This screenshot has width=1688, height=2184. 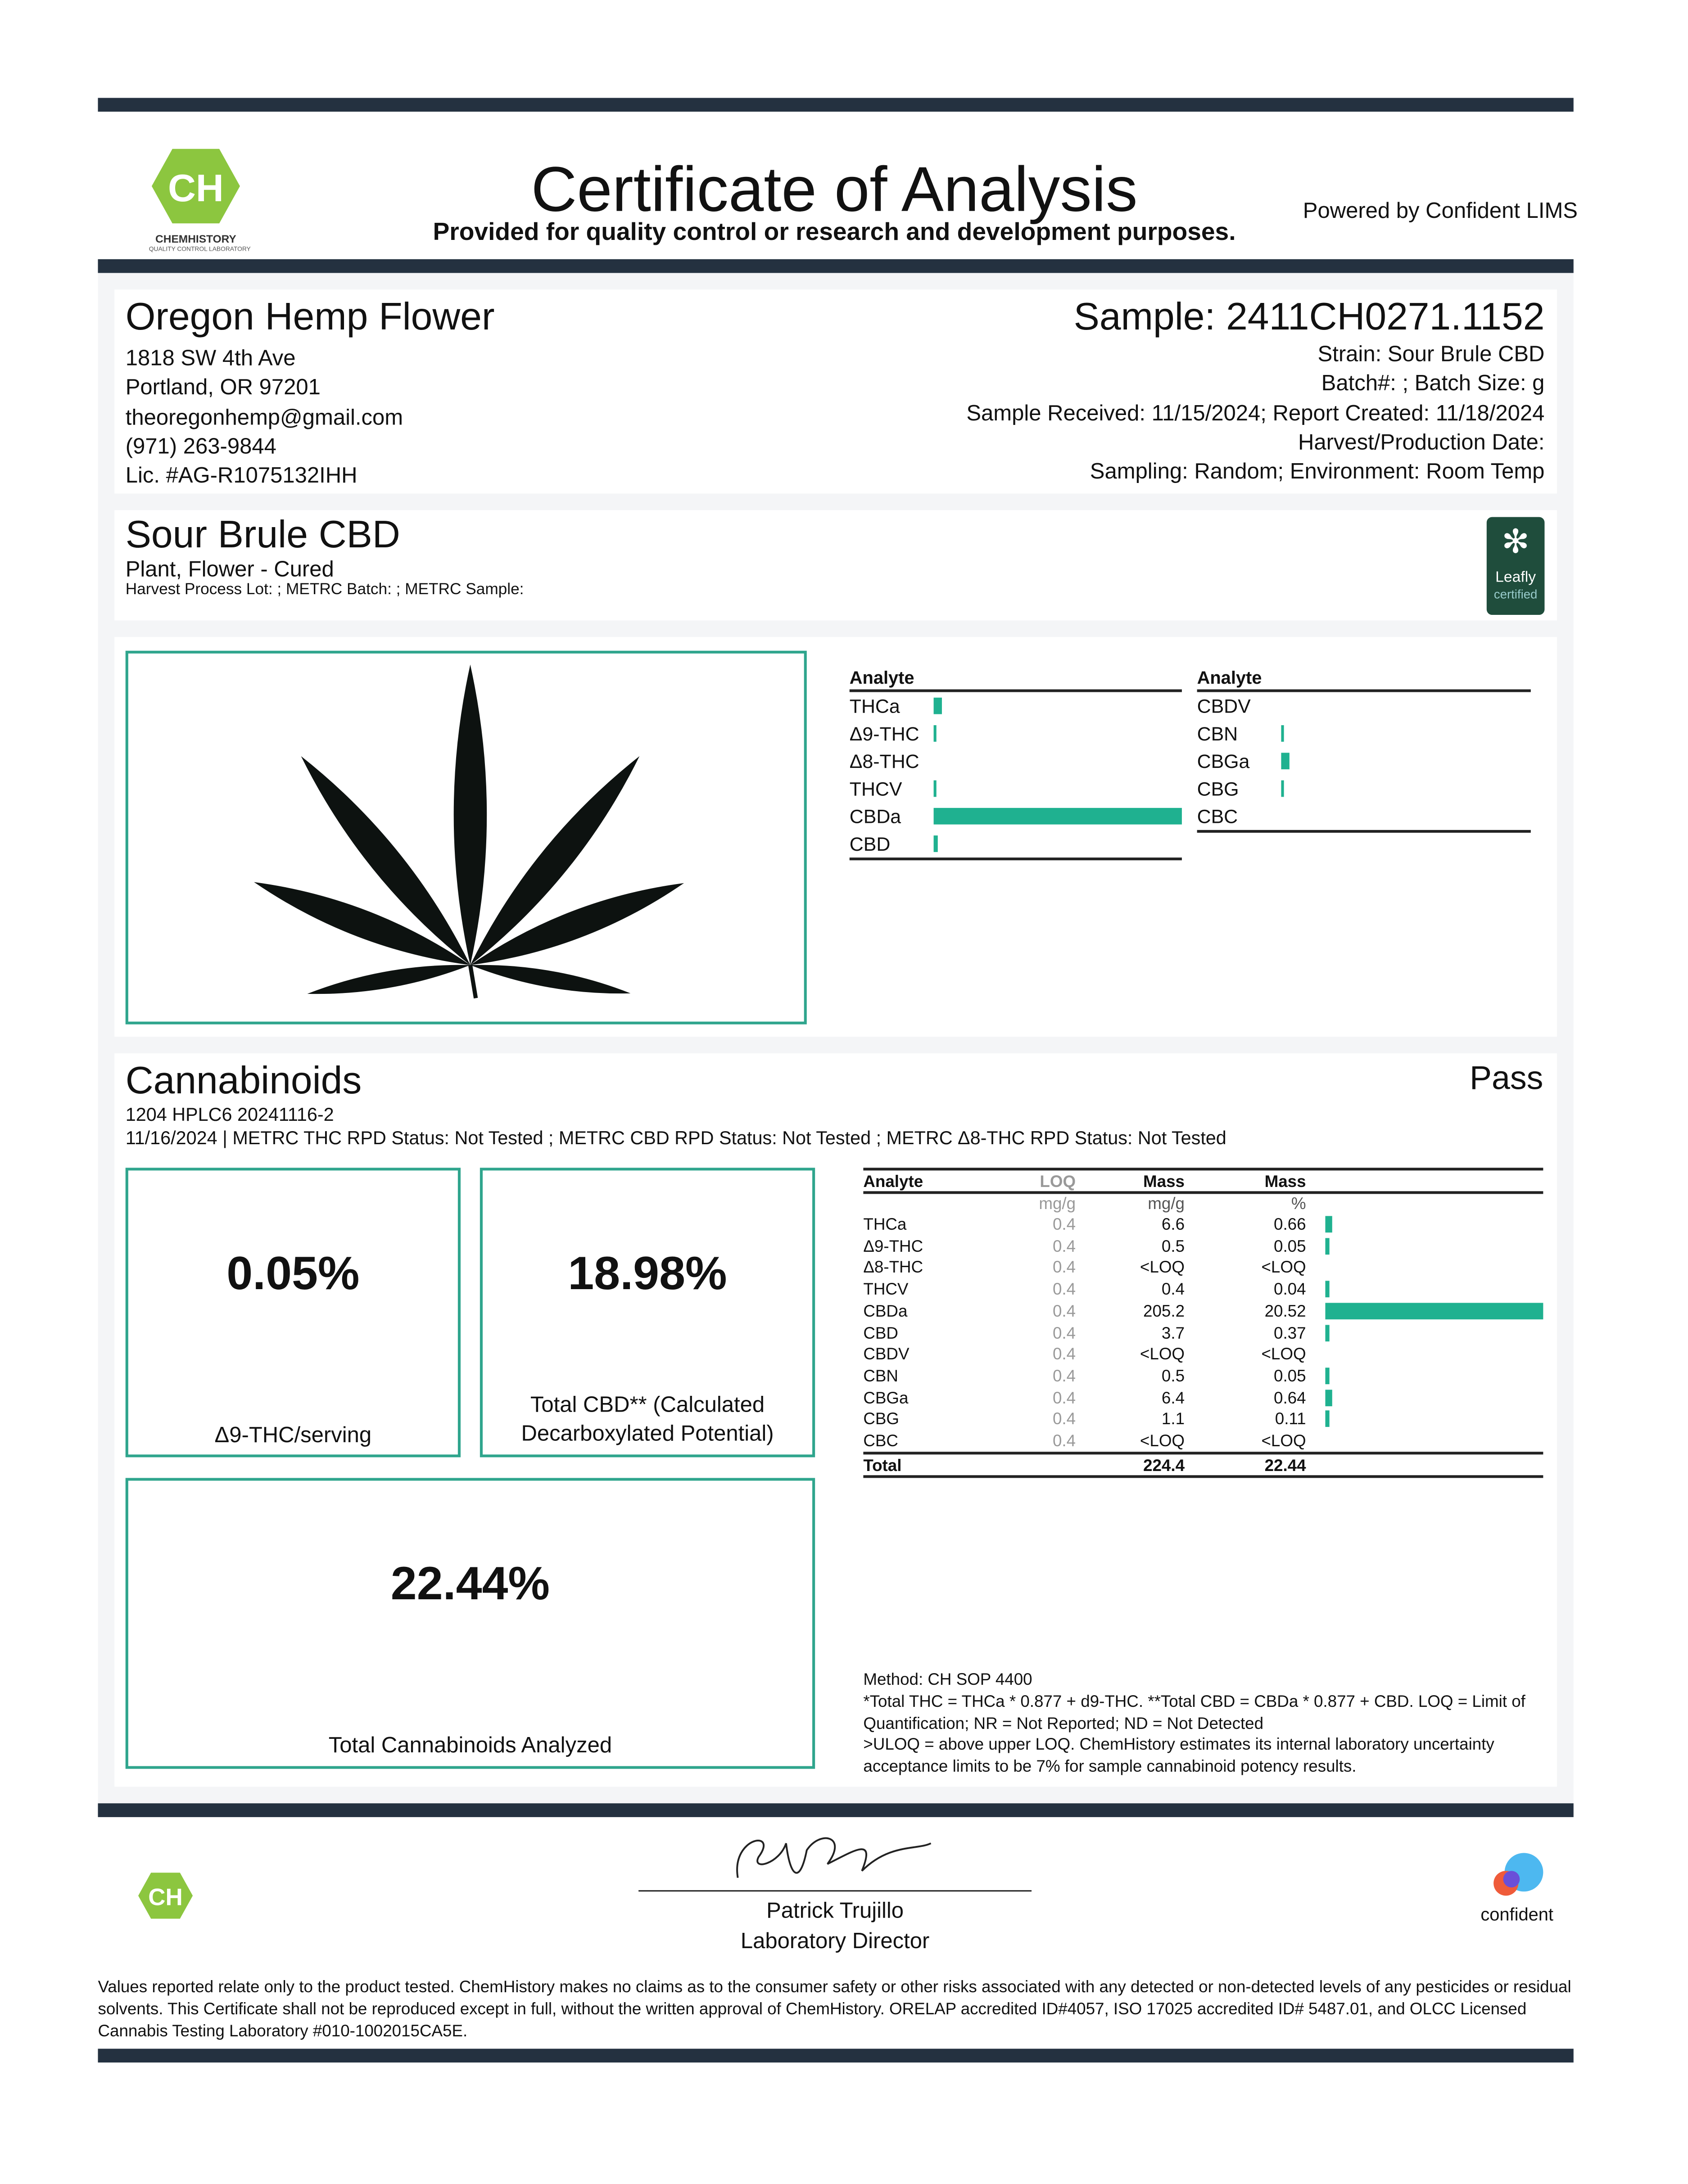 I want to click on logo-text: CHEMHISTORY, so click(x=195, y=239).